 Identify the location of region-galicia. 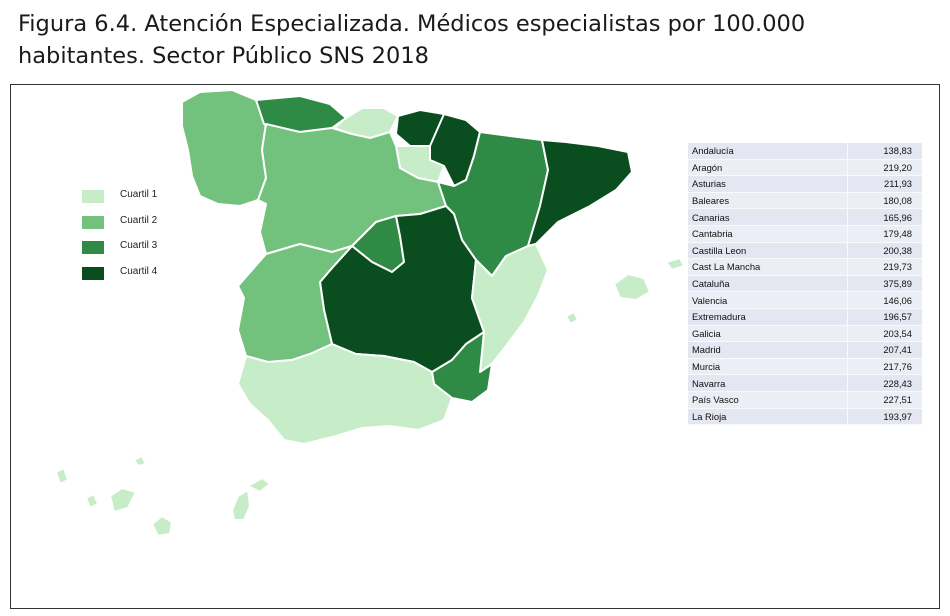
(224, 148).